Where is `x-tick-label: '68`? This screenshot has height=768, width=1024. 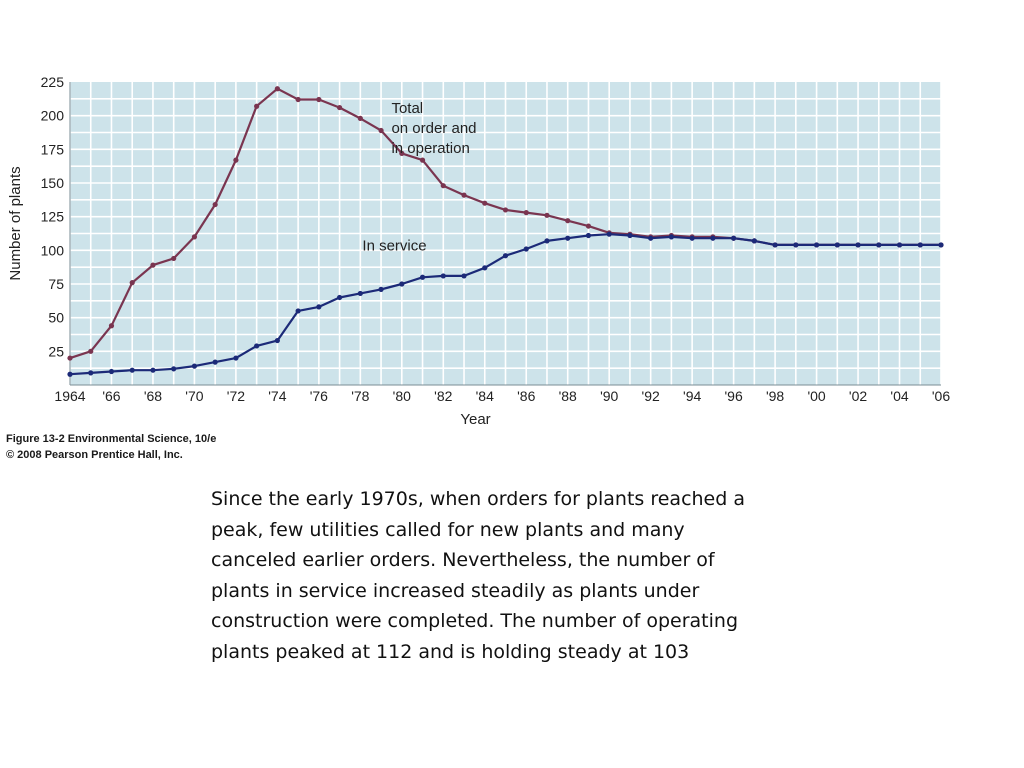 x-tick-label: '68 is located at coordinates (153, 396).